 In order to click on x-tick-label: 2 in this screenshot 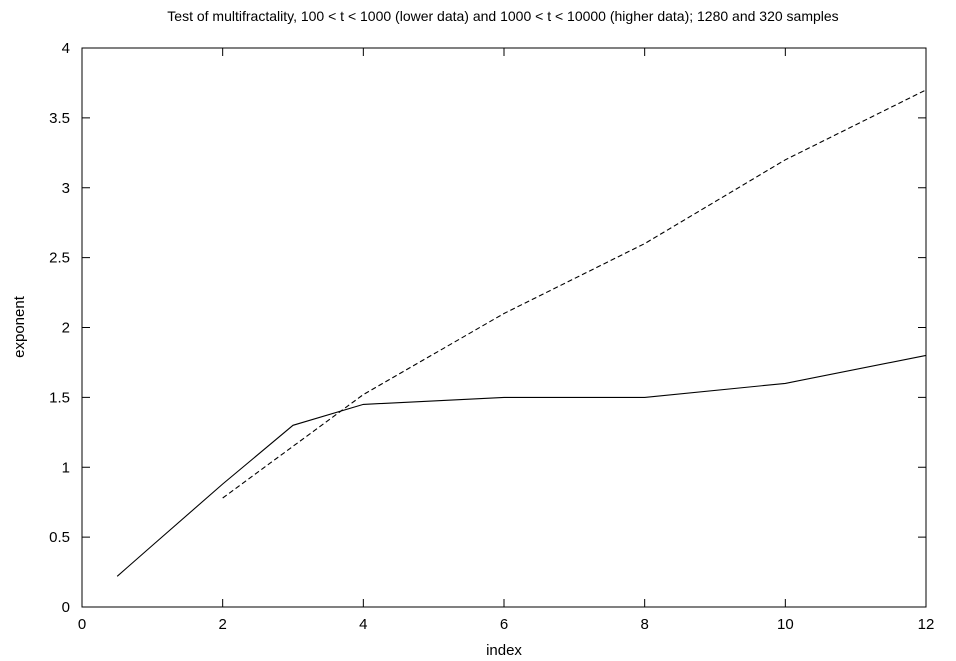, I will do `click(222, 624)`.